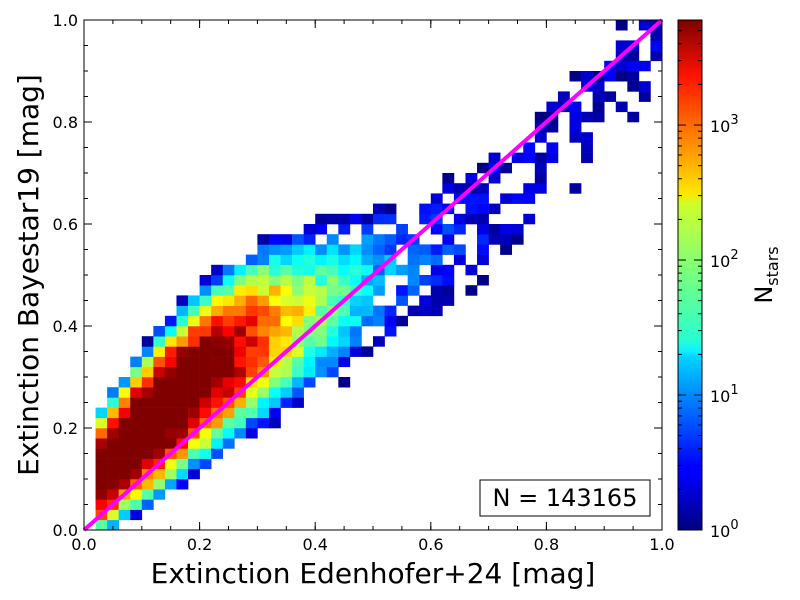 The width and height of the screenshot is (800, 600). What do you see at coordinates (546, 544) in the screenshot?
I see `x-tick-label: 0.8` at bounding box center [546, 544].